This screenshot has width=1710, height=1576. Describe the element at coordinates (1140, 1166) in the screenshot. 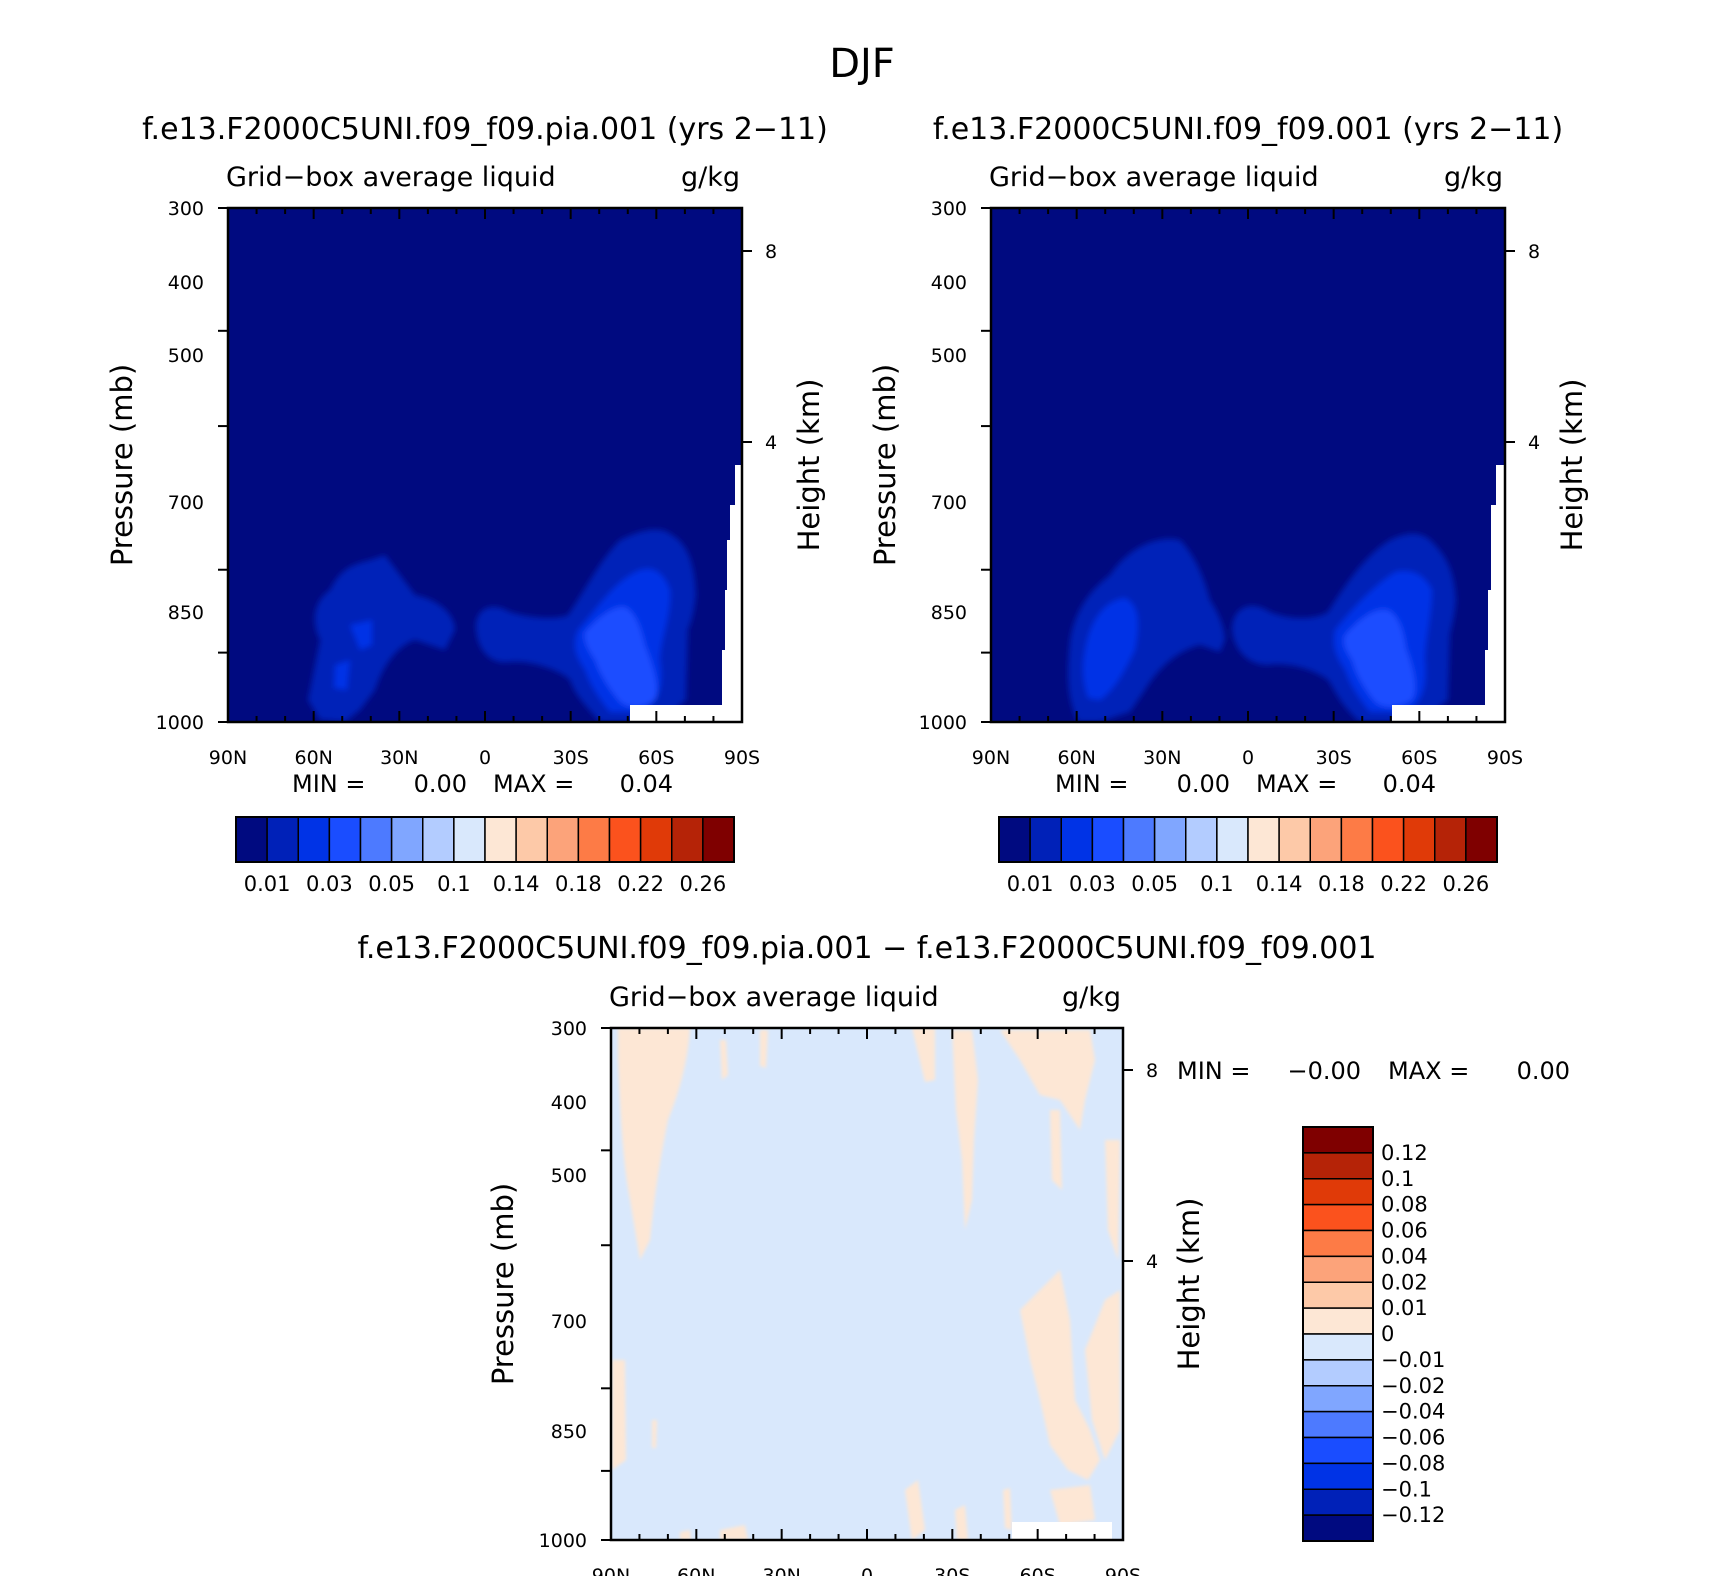

I see `panel-3-height-axis: 8 4` at that location.